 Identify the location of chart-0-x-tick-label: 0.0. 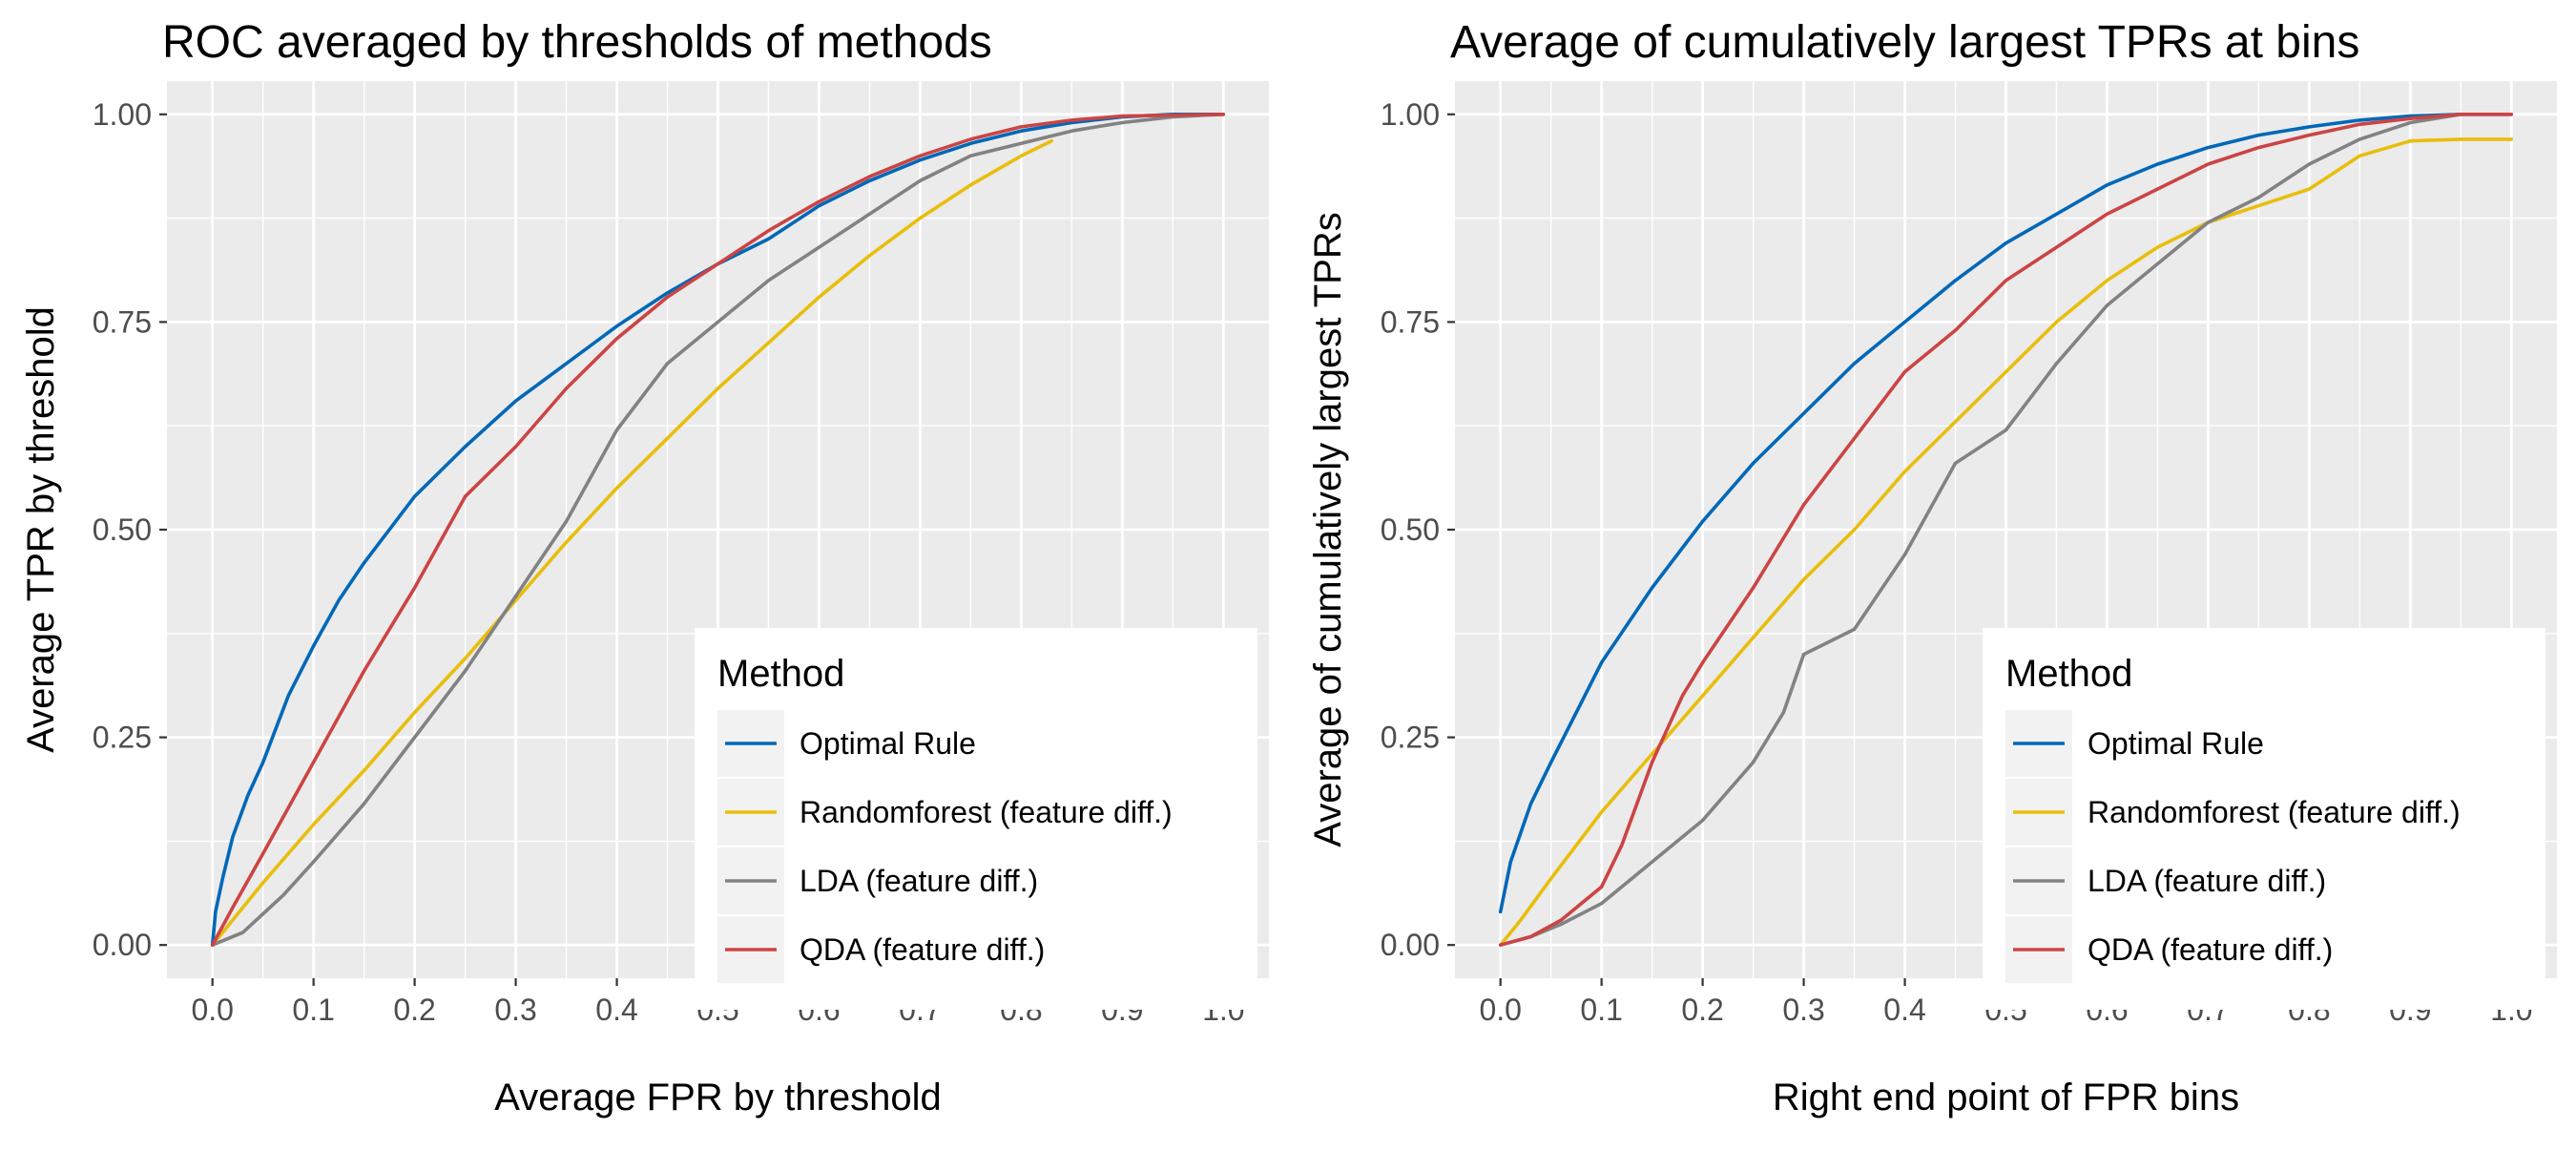
(212, 1010).